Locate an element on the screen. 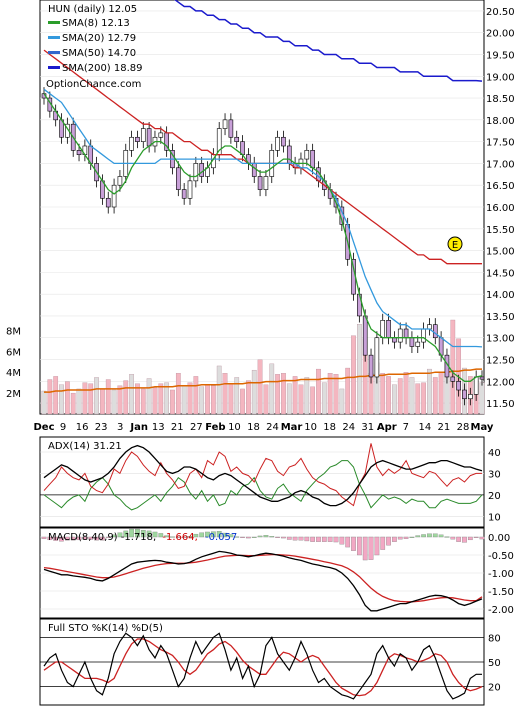 The image size is (526, 710). macd-tick-label: 0.00 is located at coordinates (499, 538).